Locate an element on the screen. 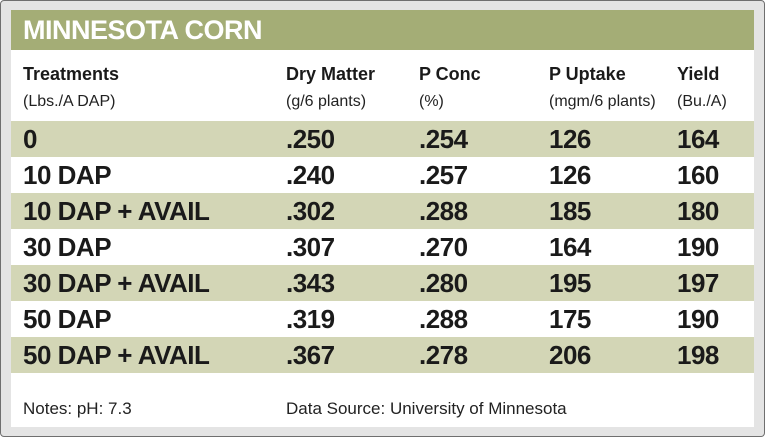 The height and width of the screenshot is (437, 765). p-uptake-cell: 185 is located at coordinates (570, 211).